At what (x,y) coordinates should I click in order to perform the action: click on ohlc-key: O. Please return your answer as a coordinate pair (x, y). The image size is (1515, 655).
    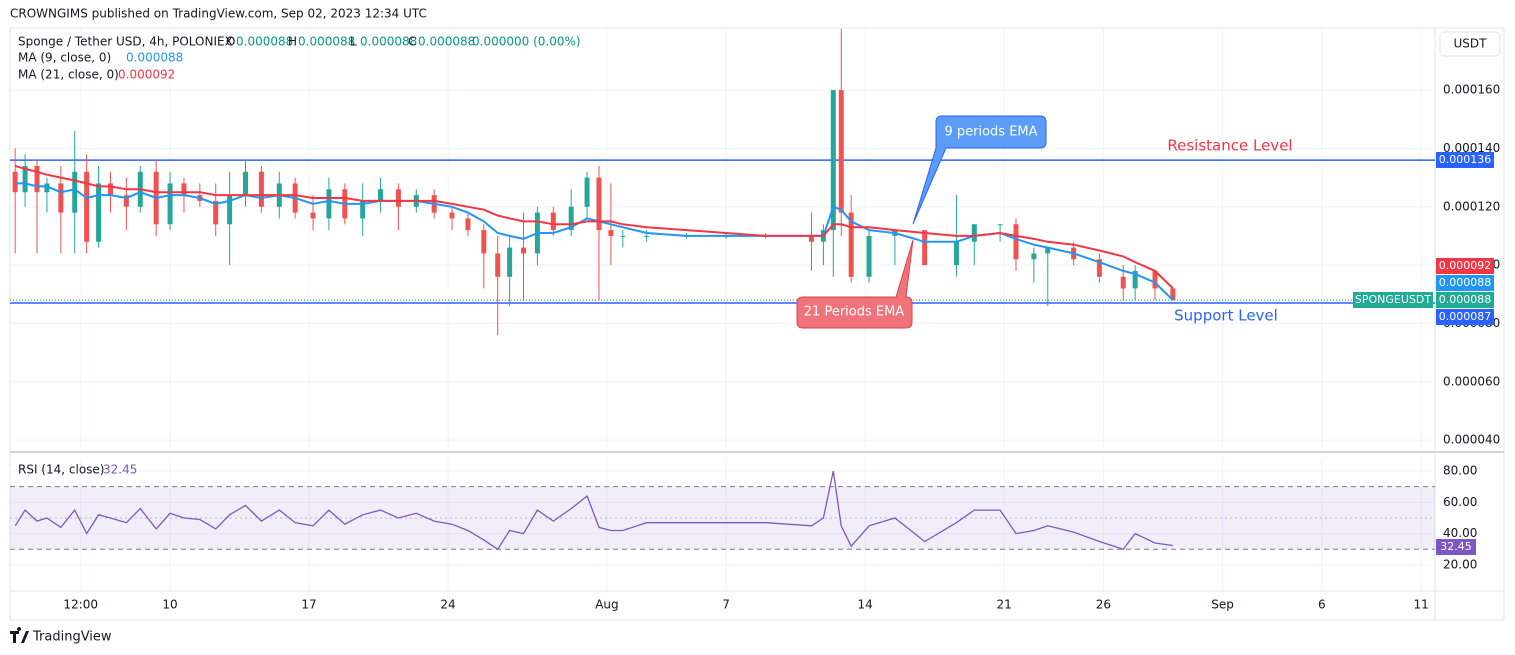
    Looking at the image, I should click on (230, 42).